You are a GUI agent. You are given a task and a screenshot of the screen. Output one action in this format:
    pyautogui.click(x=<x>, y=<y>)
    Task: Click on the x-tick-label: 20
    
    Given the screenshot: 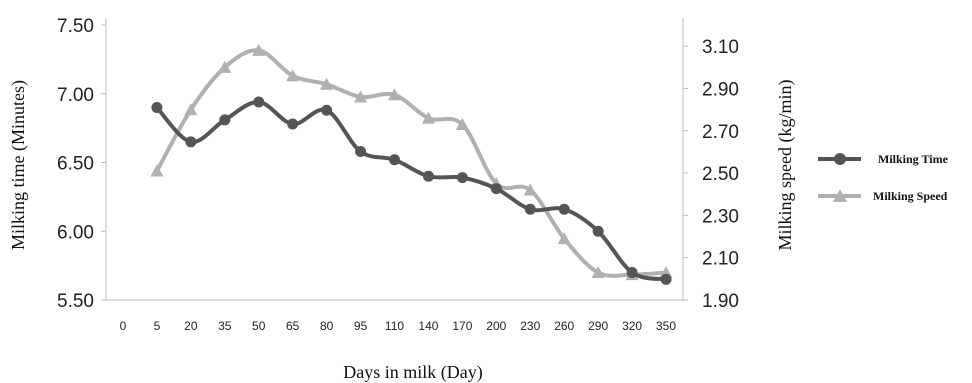 What is the action you would take?
    pyautogui.click(x=191, y=326)
    